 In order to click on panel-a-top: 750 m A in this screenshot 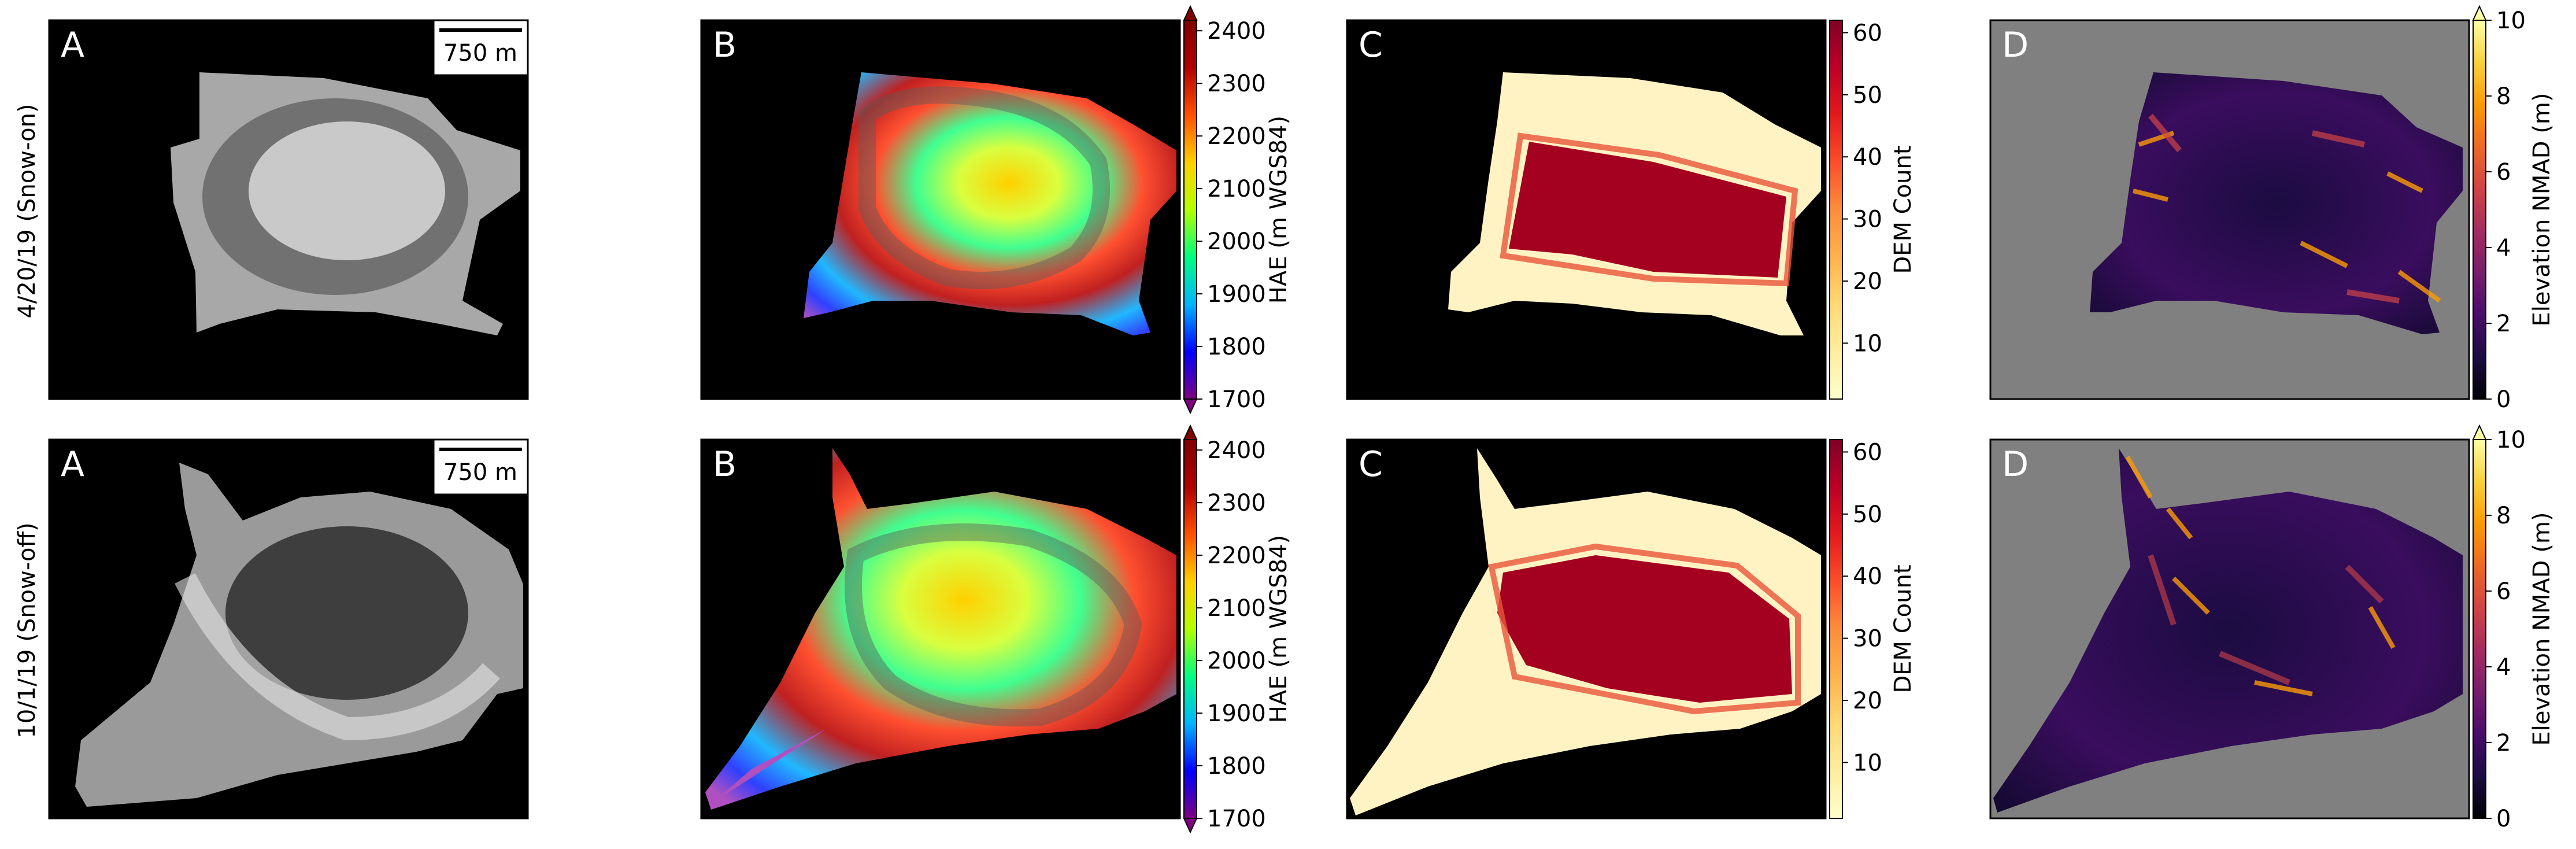, I will do `click(288, 209)`.